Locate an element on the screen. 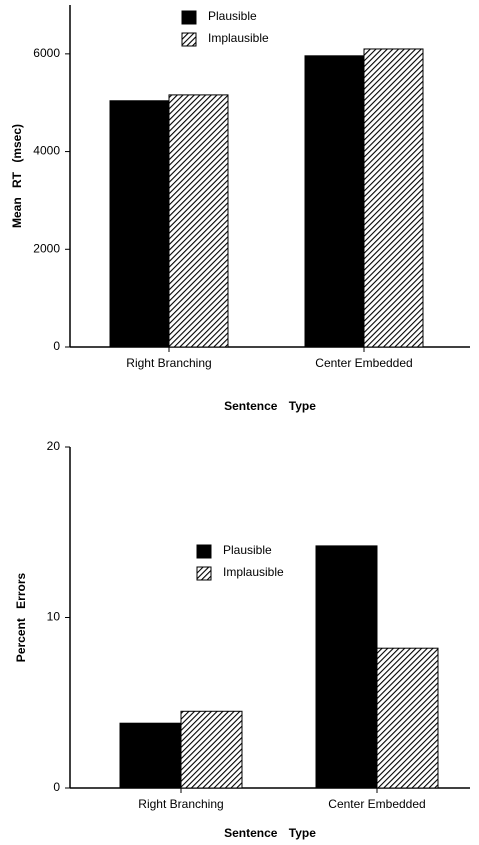 The width and height of the screenshot is (479, 845). y-tick-label: 20 is located at coordinates (54, 446).